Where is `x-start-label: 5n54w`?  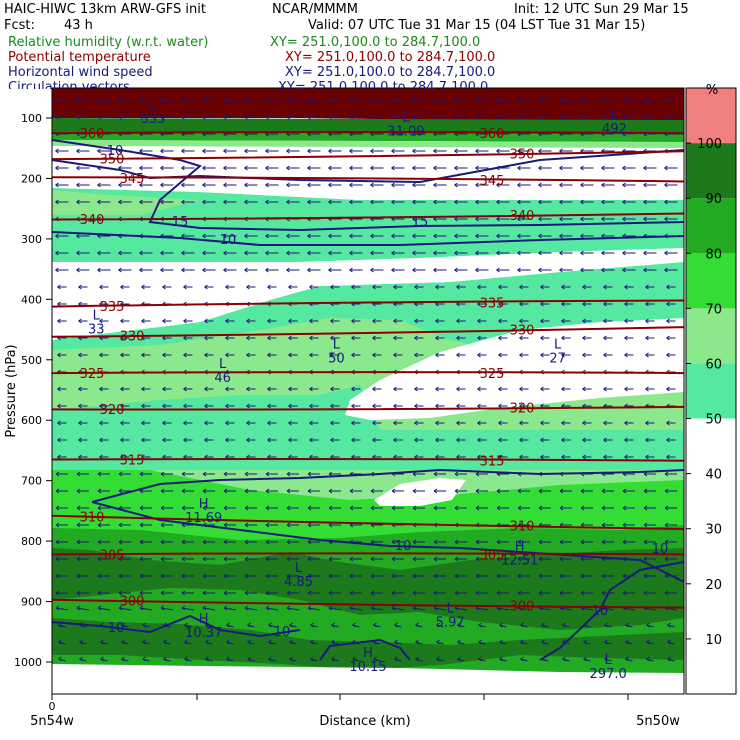 x-start-label: 5n54w is located at coordinates (52, 721).